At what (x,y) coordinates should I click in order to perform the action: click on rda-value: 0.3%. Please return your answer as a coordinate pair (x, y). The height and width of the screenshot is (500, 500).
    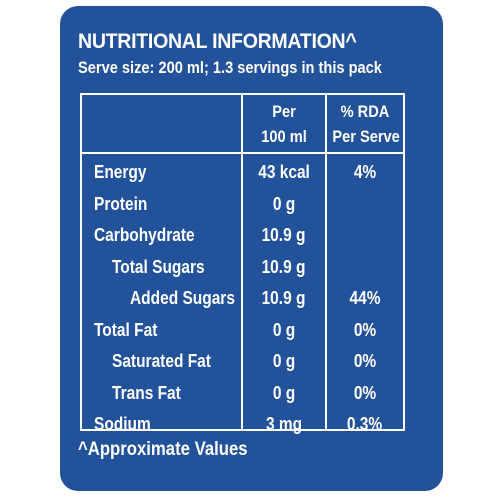
    Looking at the image, I should click on (365, 424).